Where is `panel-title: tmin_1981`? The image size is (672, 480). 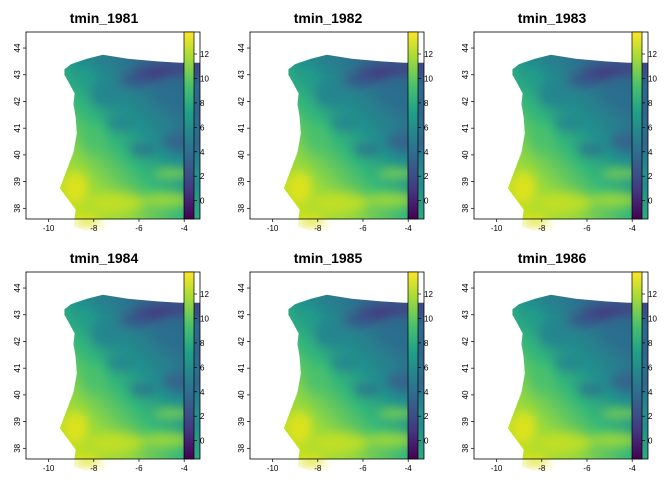 panel-title: tmin_1981 is located at coordinates (104, 18).